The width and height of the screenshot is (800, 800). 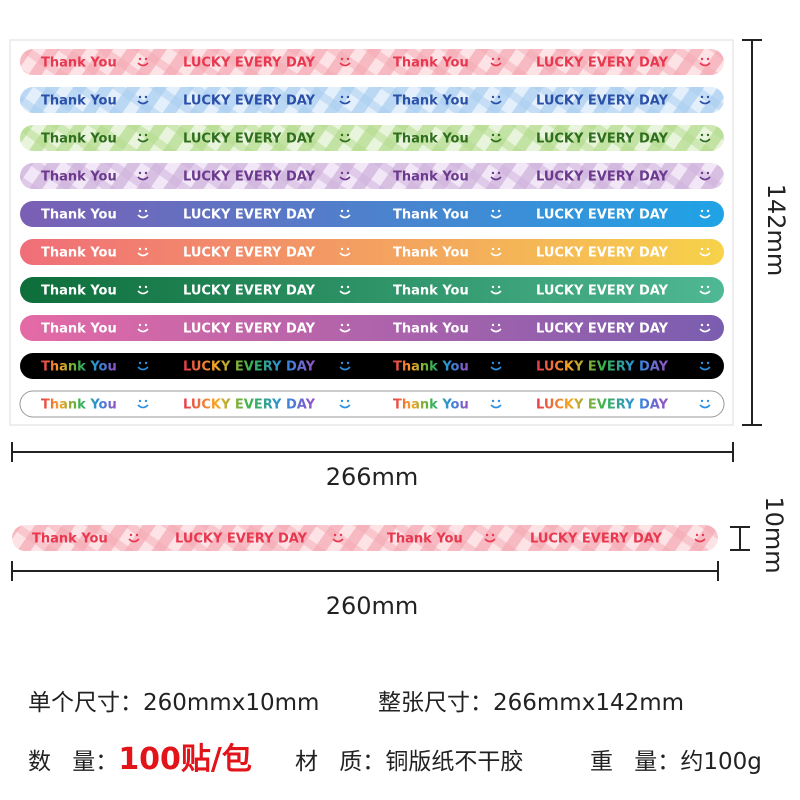 What do you see at coordinates (73, 762) in the screenshot?
I see `spec-label: 数 量：` at bounding box center [73, 762].